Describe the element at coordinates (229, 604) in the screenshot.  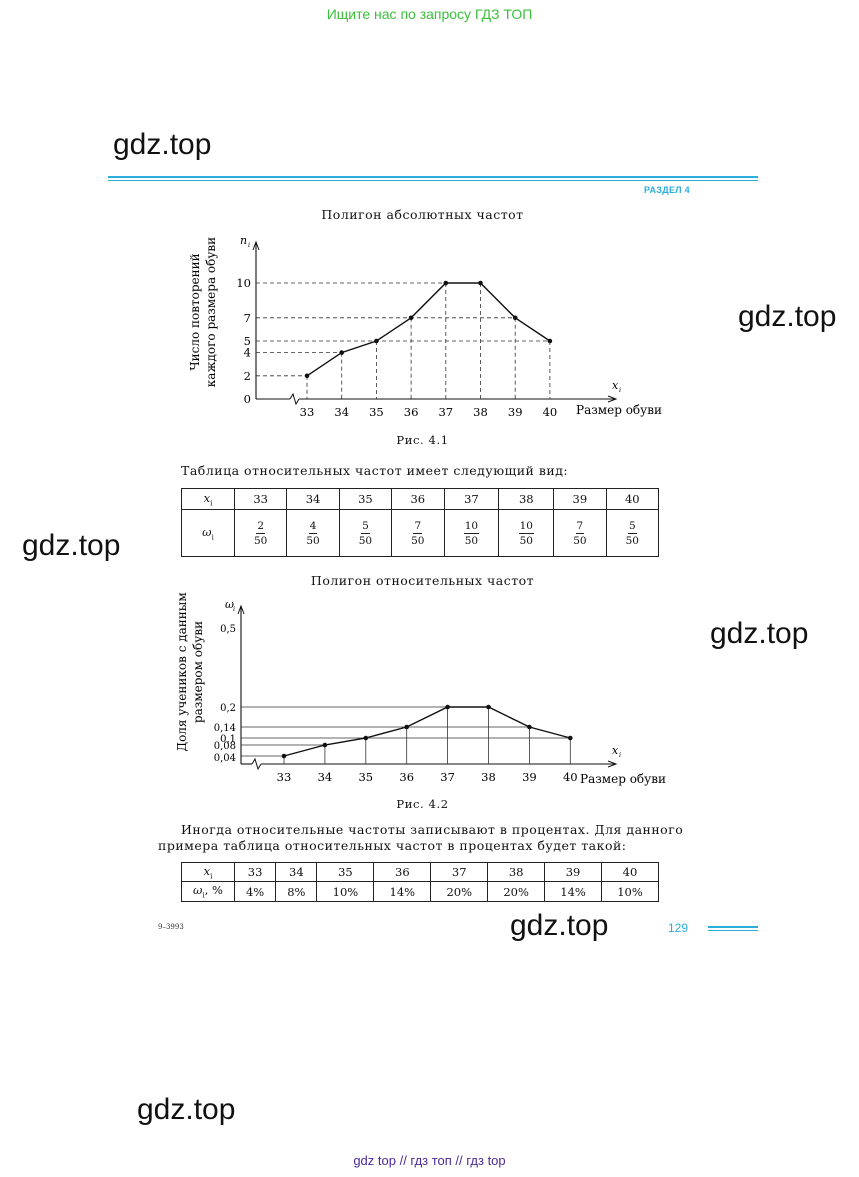
I see `y-axis-symbol: ω` at that location.